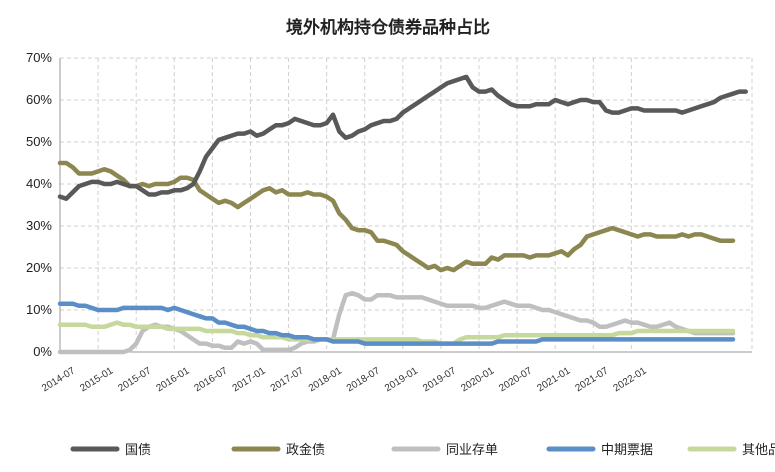  Describe the element at coordinates (138, 450) in the screenshot. I see `legend-label: 国债` at that location.